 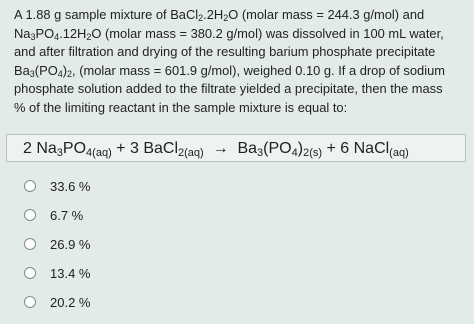 I want to click on subscript: 2(s), so click(x=313, y=153).